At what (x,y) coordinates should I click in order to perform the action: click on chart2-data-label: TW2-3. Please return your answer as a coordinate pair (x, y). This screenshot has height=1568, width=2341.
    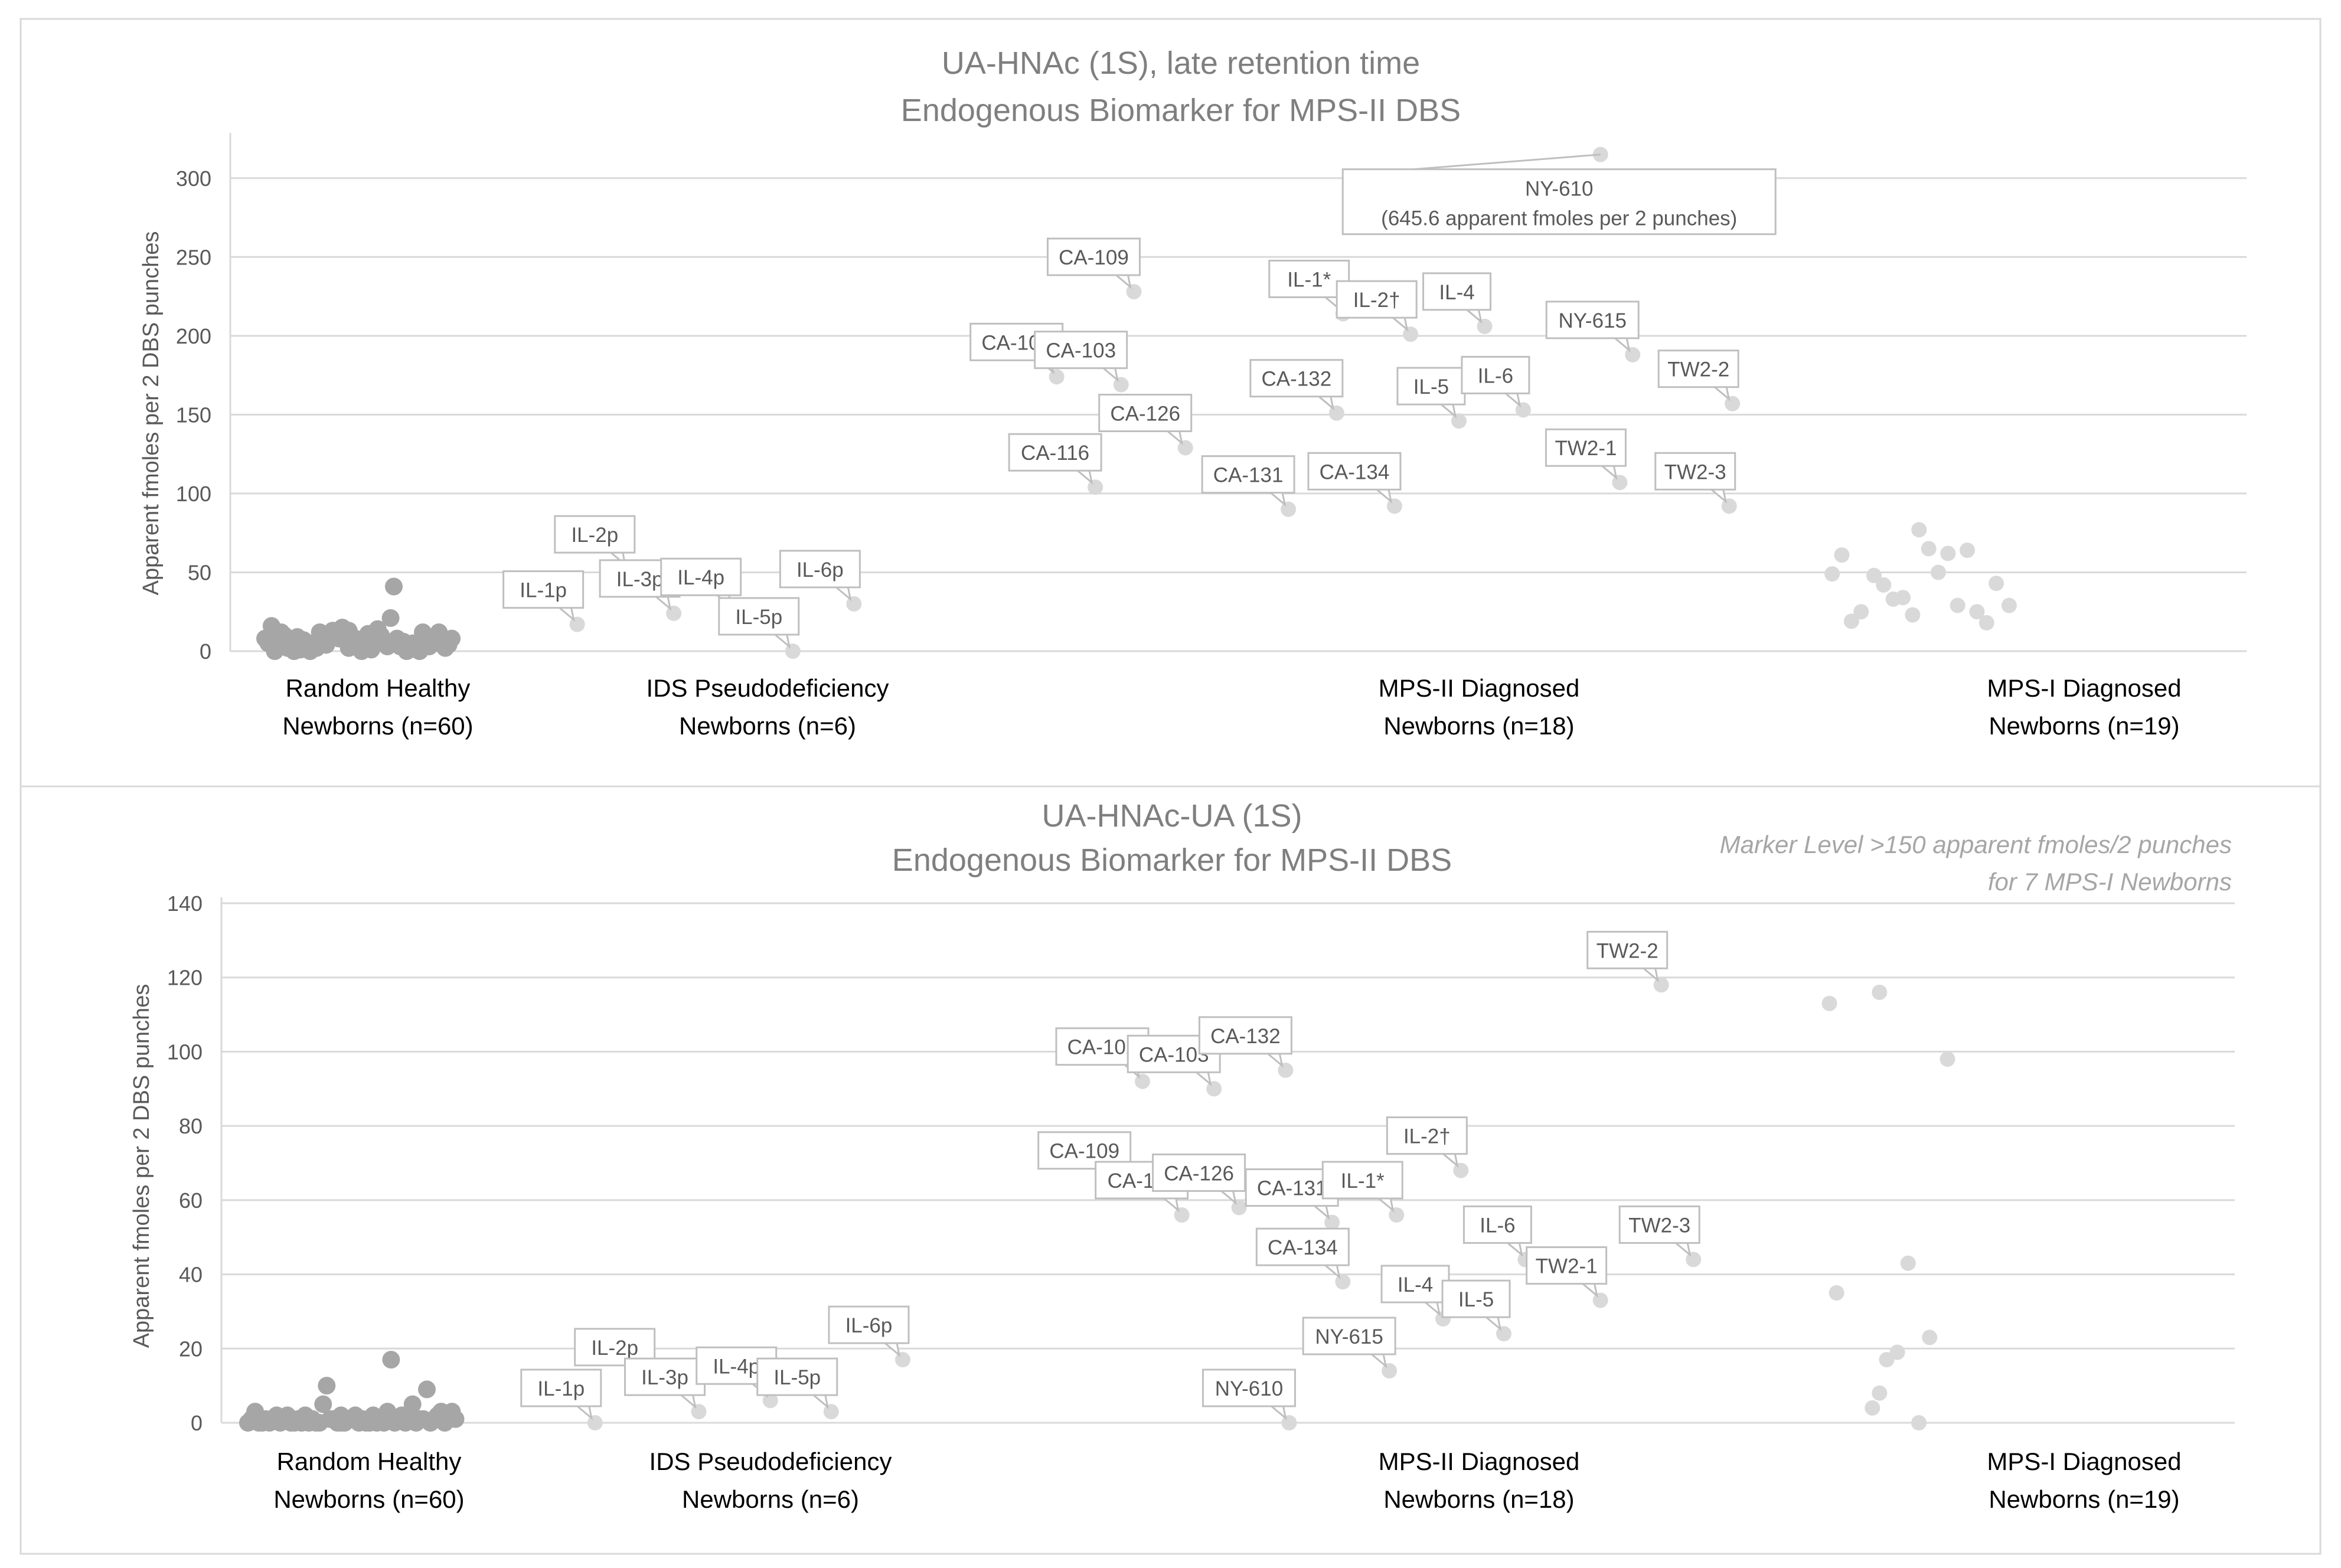
    Looking at the image, I should click on (1659, 1226).